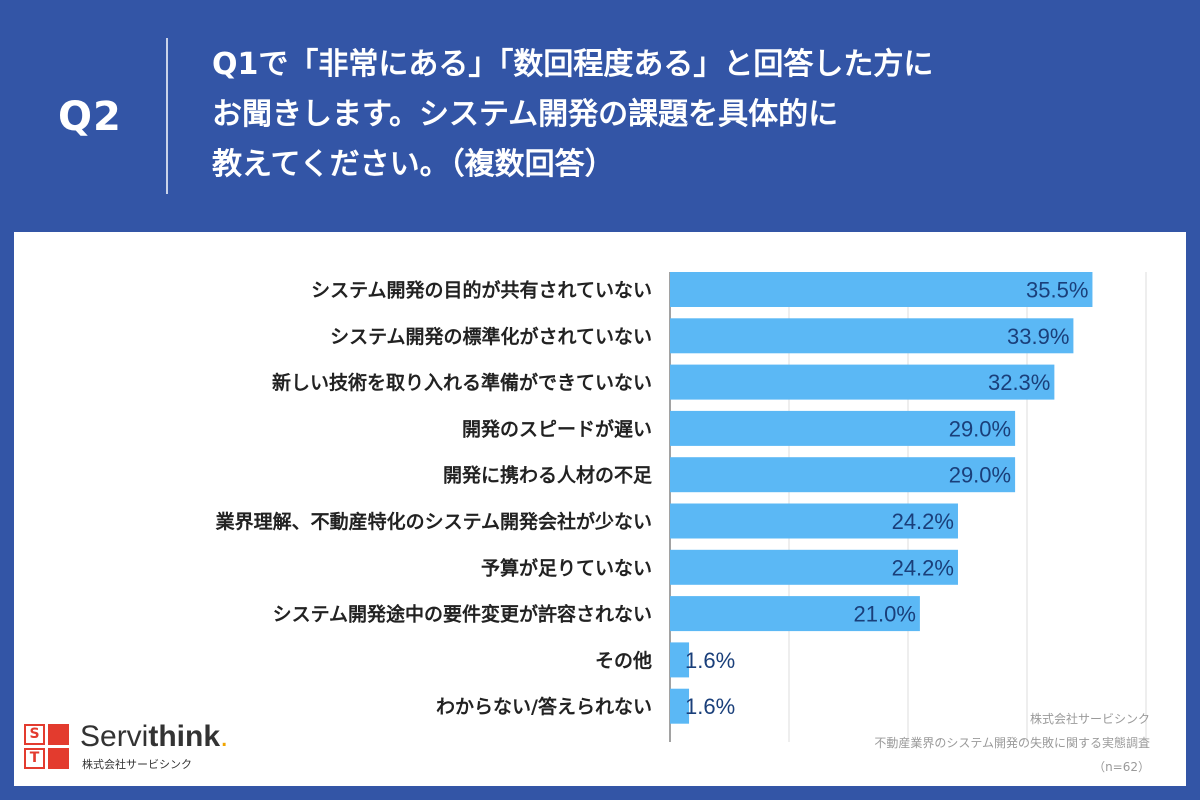 The image size is (1200, 800). Describe the element at coordinates (885, 614) in the screenshot. I see `value-label: 21.0%` at that location.